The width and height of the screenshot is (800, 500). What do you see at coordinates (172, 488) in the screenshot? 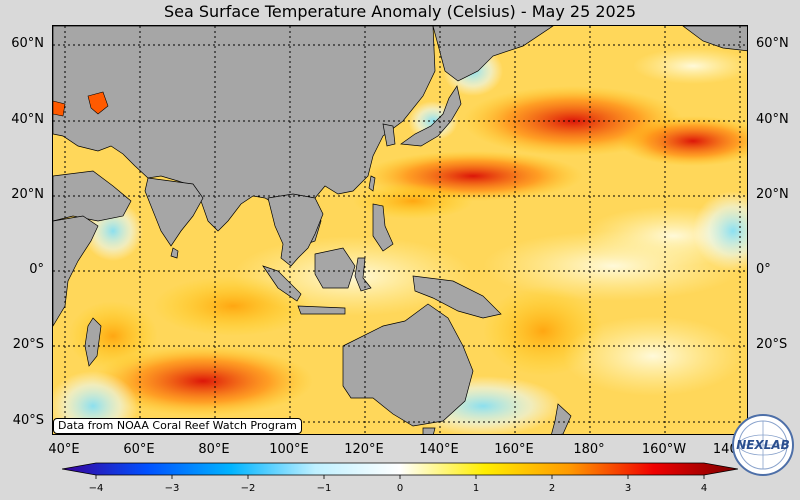
I see `colorbar-tick-neg3: −3` at bounding box center [172, 488].